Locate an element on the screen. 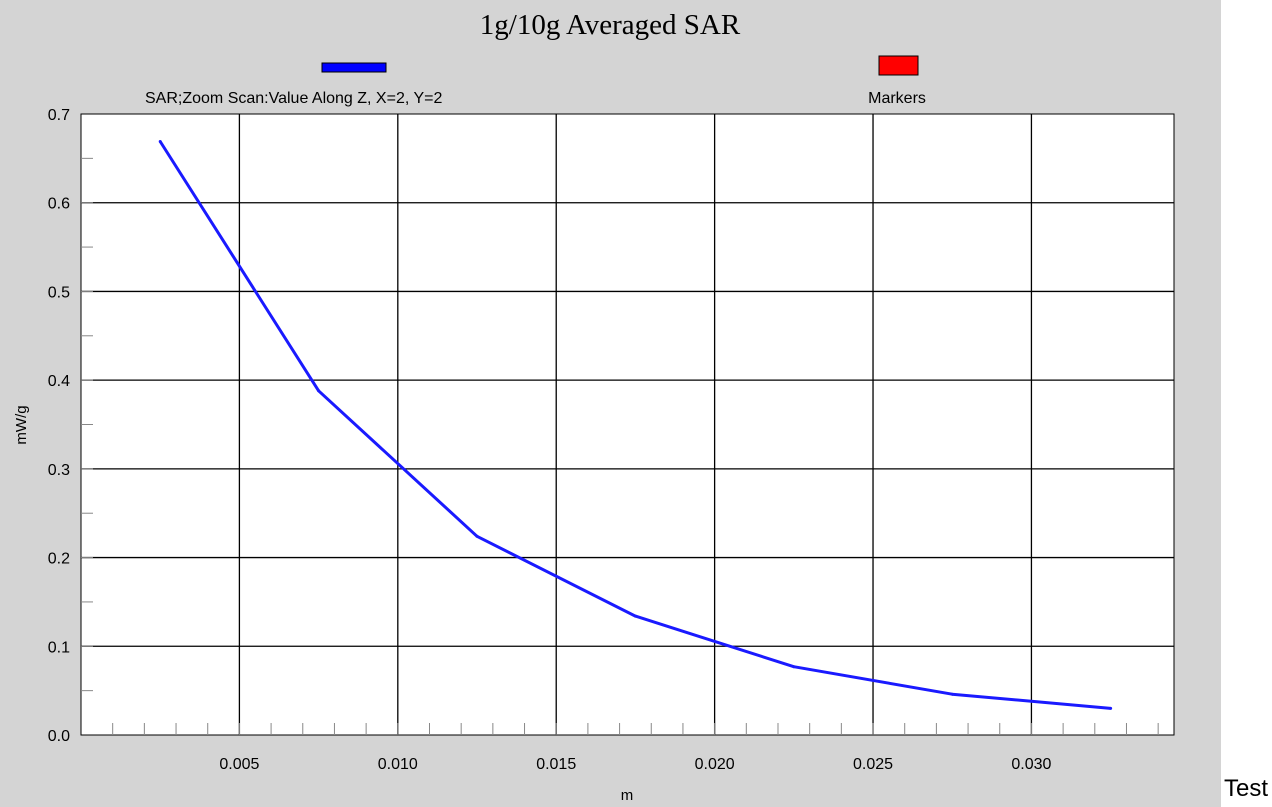  side-note-text: Test is located at coordinates (1246, 788).